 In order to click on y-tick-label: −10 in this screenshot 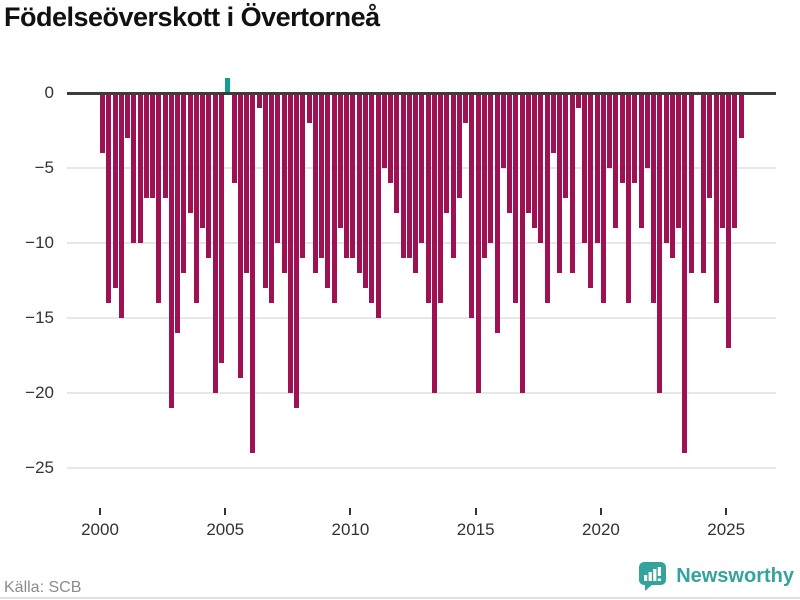, I will do `click(39, 242)`.